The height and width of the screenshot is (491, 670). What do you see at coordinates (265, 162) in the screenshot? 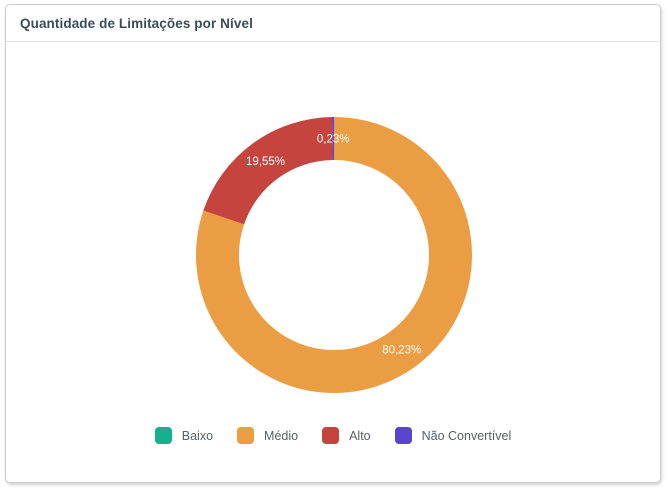
I see `segment-label-alto: 19,55%` at bounding box center [265, 162].